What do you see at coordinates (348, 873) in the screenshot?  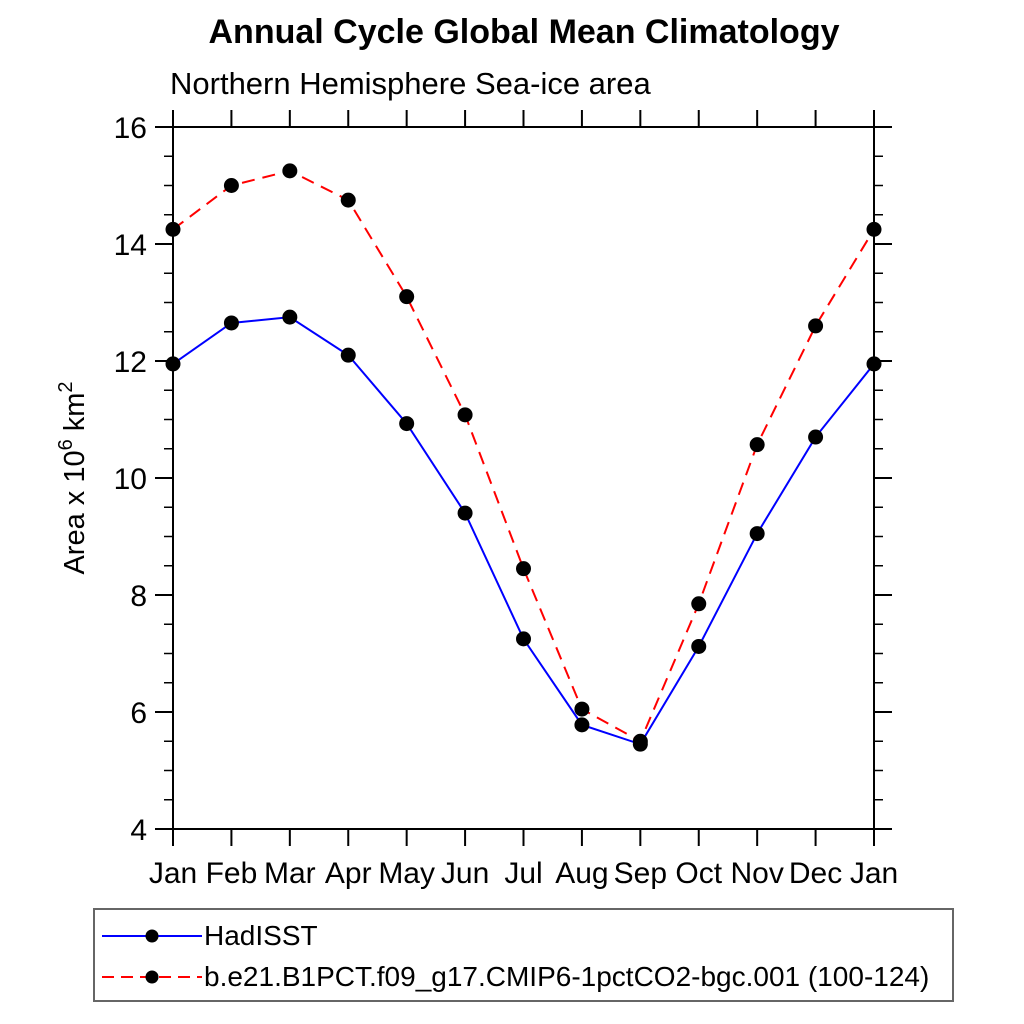 I see `x-tick-label: Apr` at bounding box center [348, 873].